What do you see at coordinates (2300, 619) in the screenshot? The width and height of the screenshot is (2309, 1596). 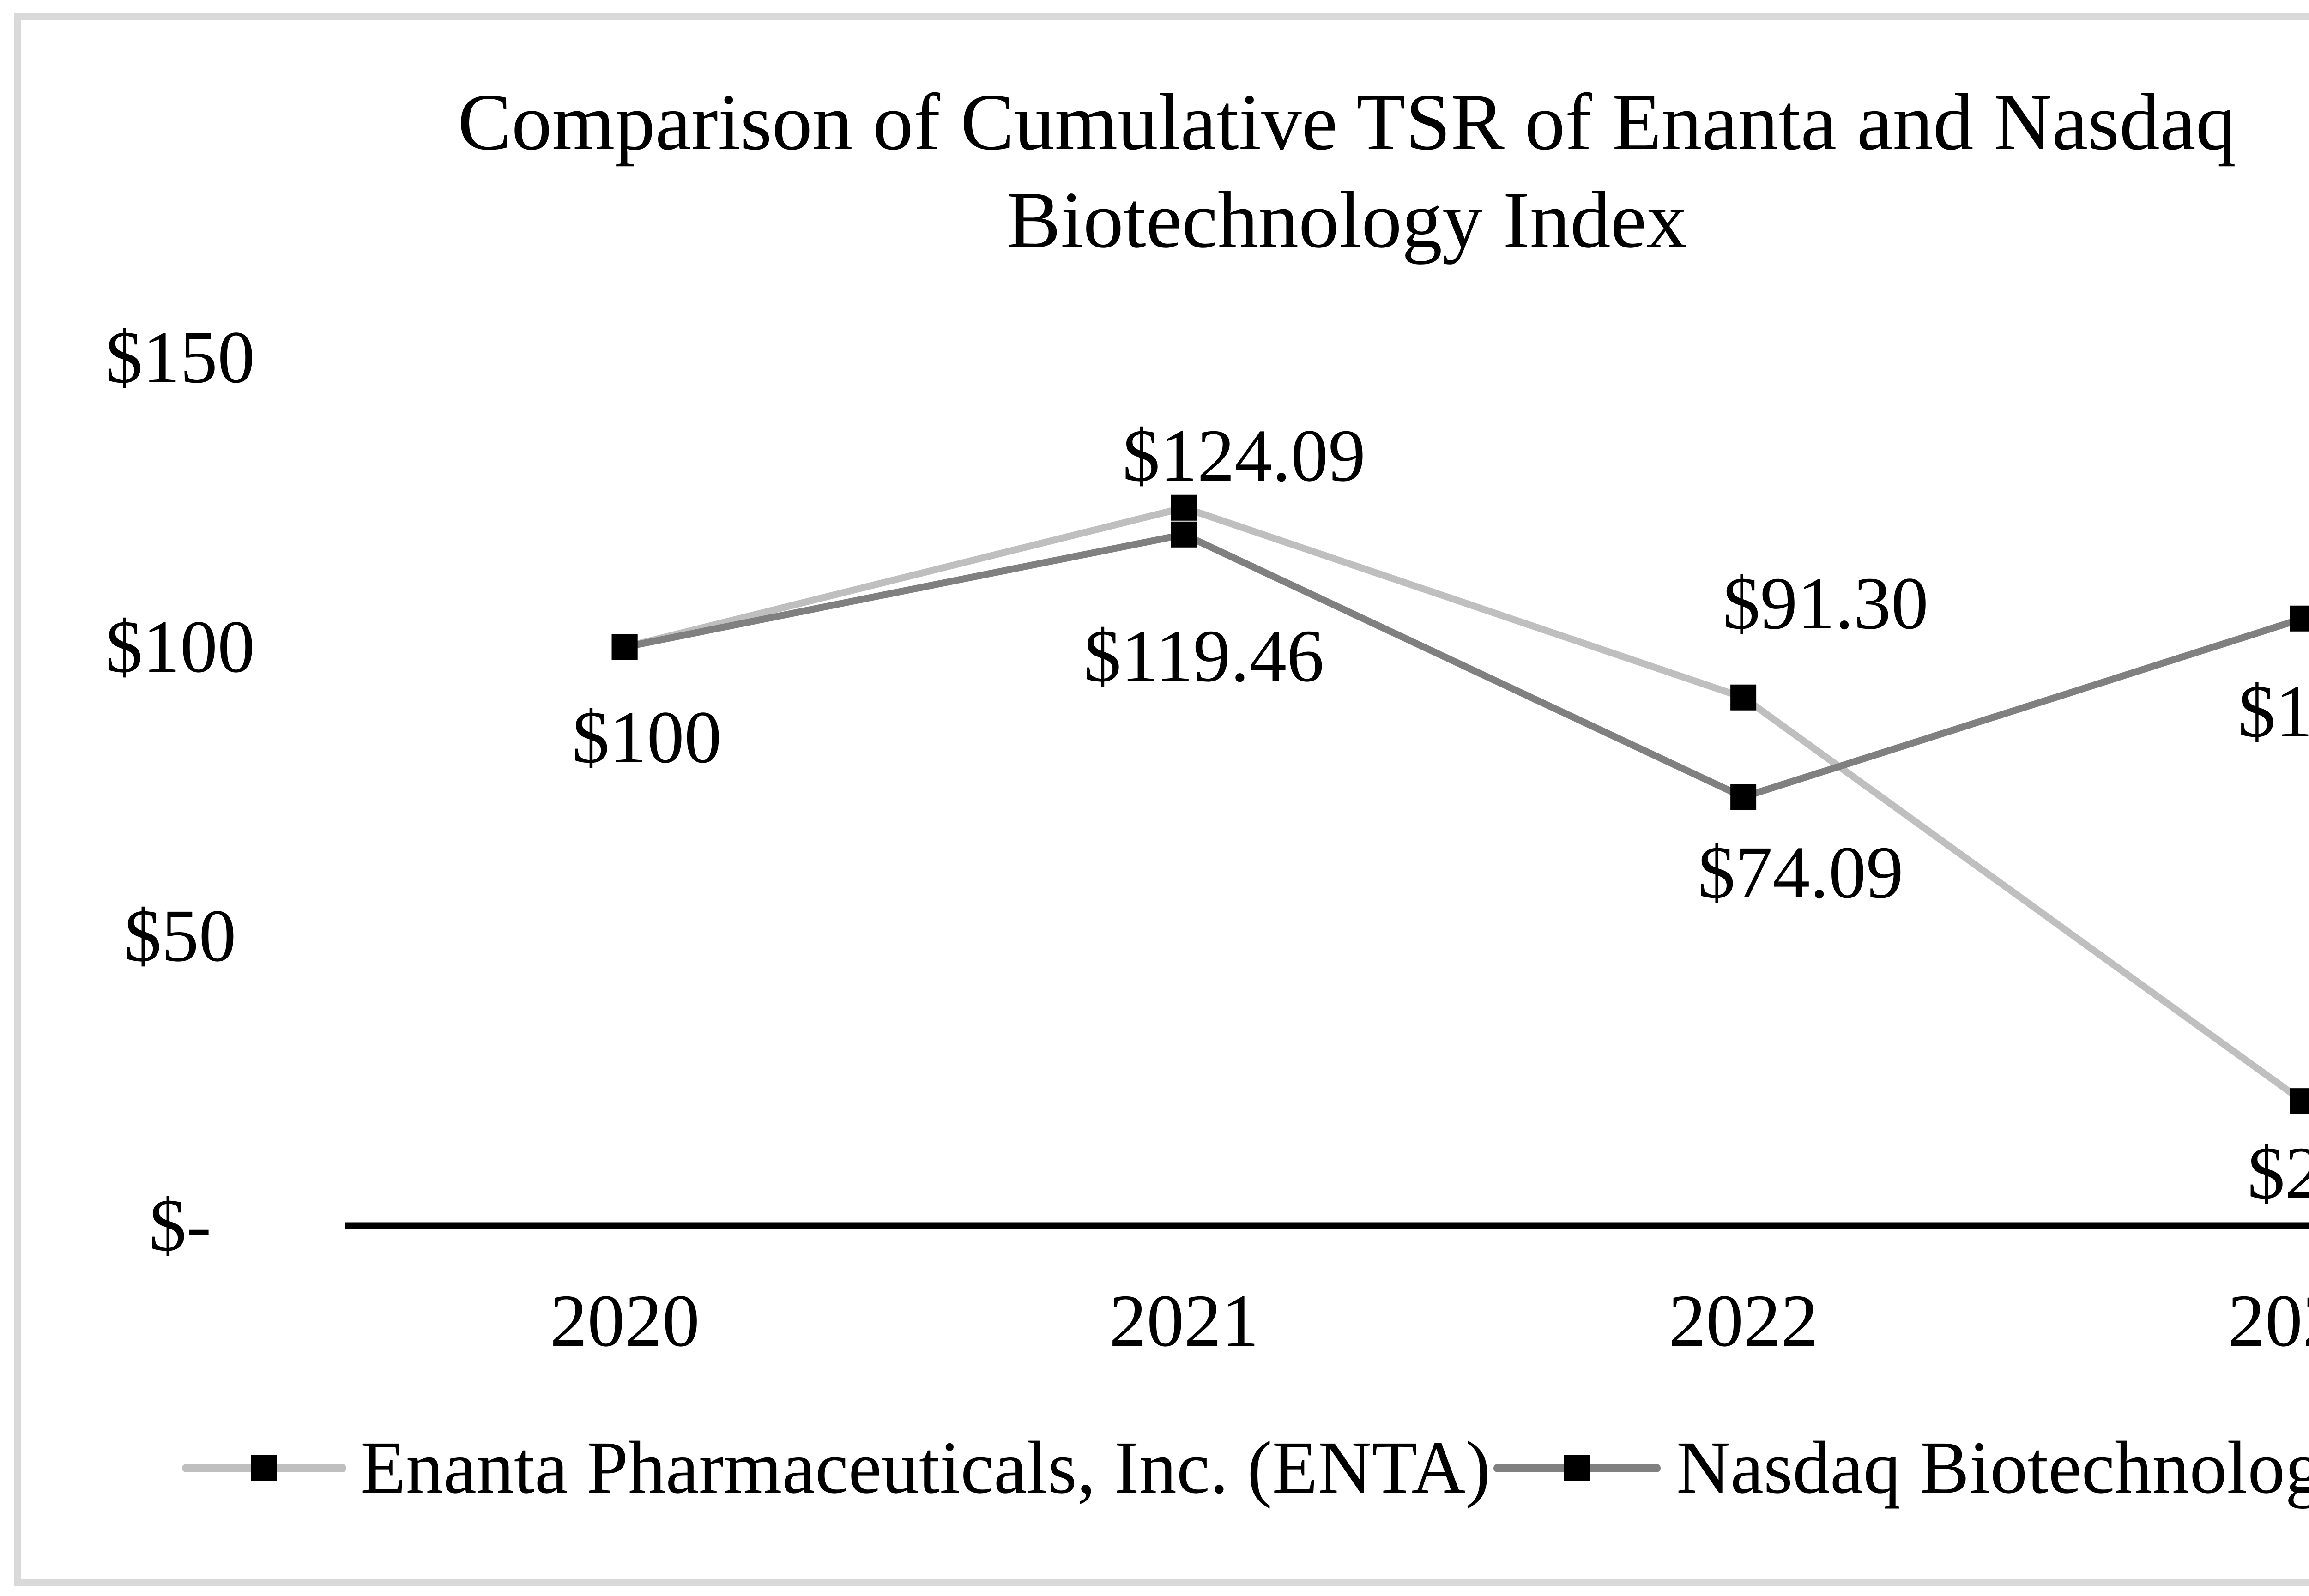 I see `marker-1-2023` at bounding box center [2300, 619].